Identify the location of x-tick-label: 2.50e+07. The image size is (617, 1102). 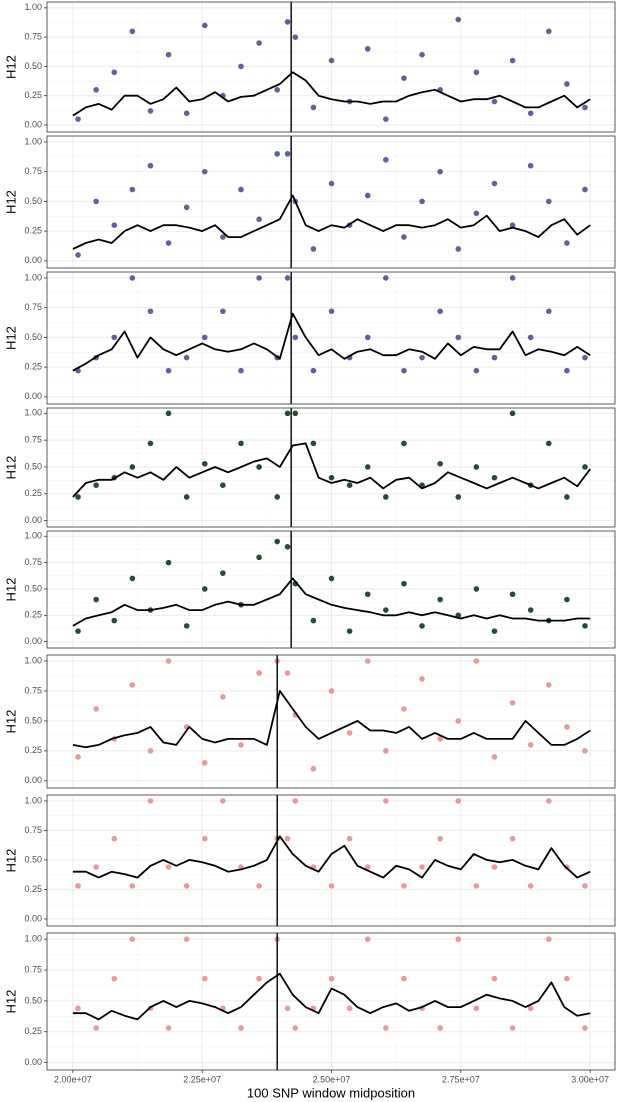
(332, 1079).